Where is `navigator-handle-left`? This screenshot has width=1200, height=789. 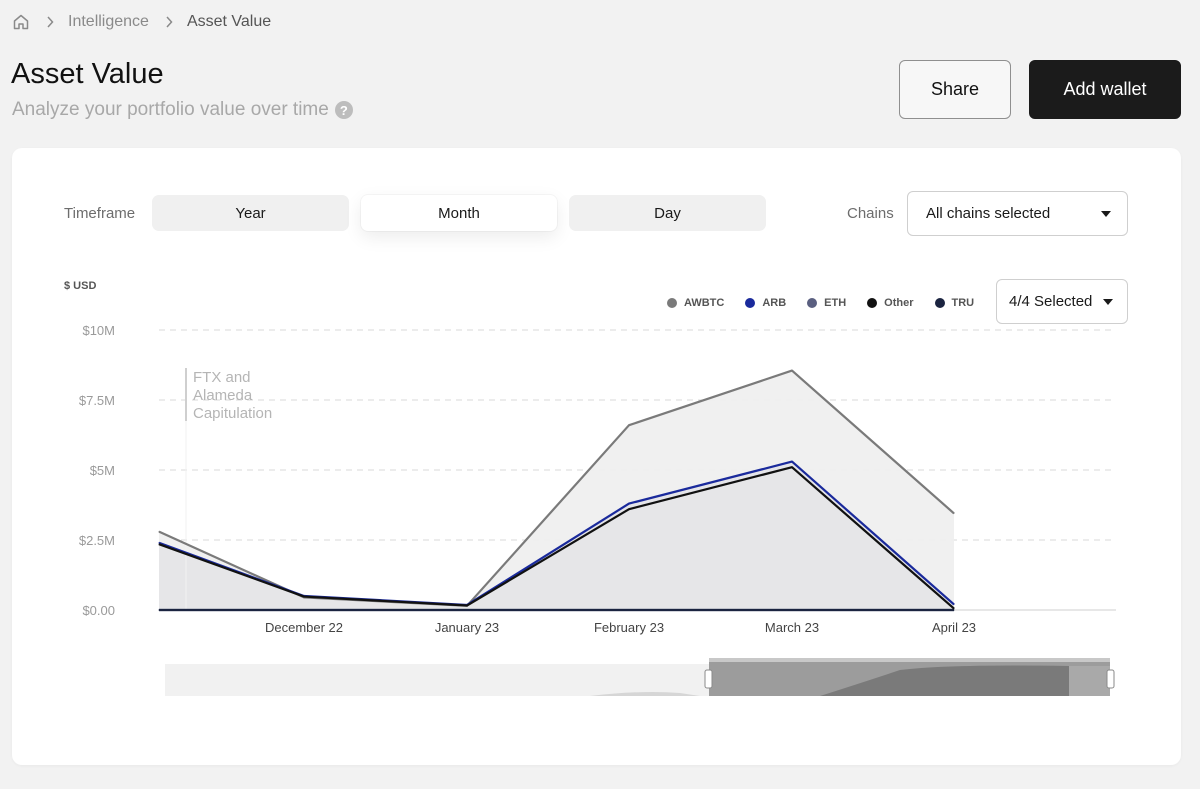 navigator-handle-left is located at coordinates (708, 679).